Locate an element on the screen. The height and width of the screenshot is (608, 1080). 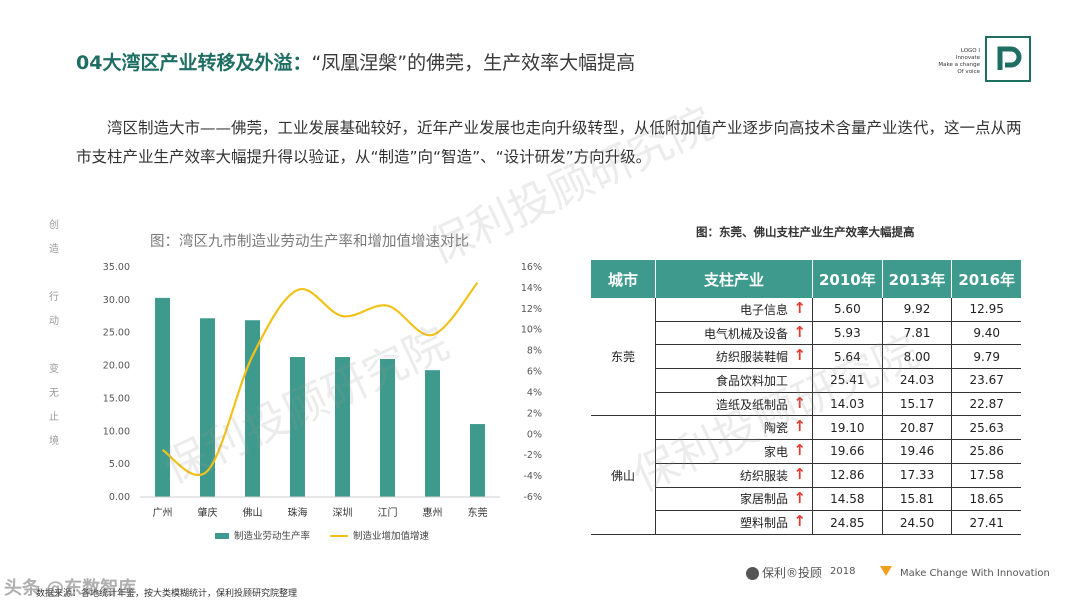
side-char: 造 is located at coordinates (54, 249).